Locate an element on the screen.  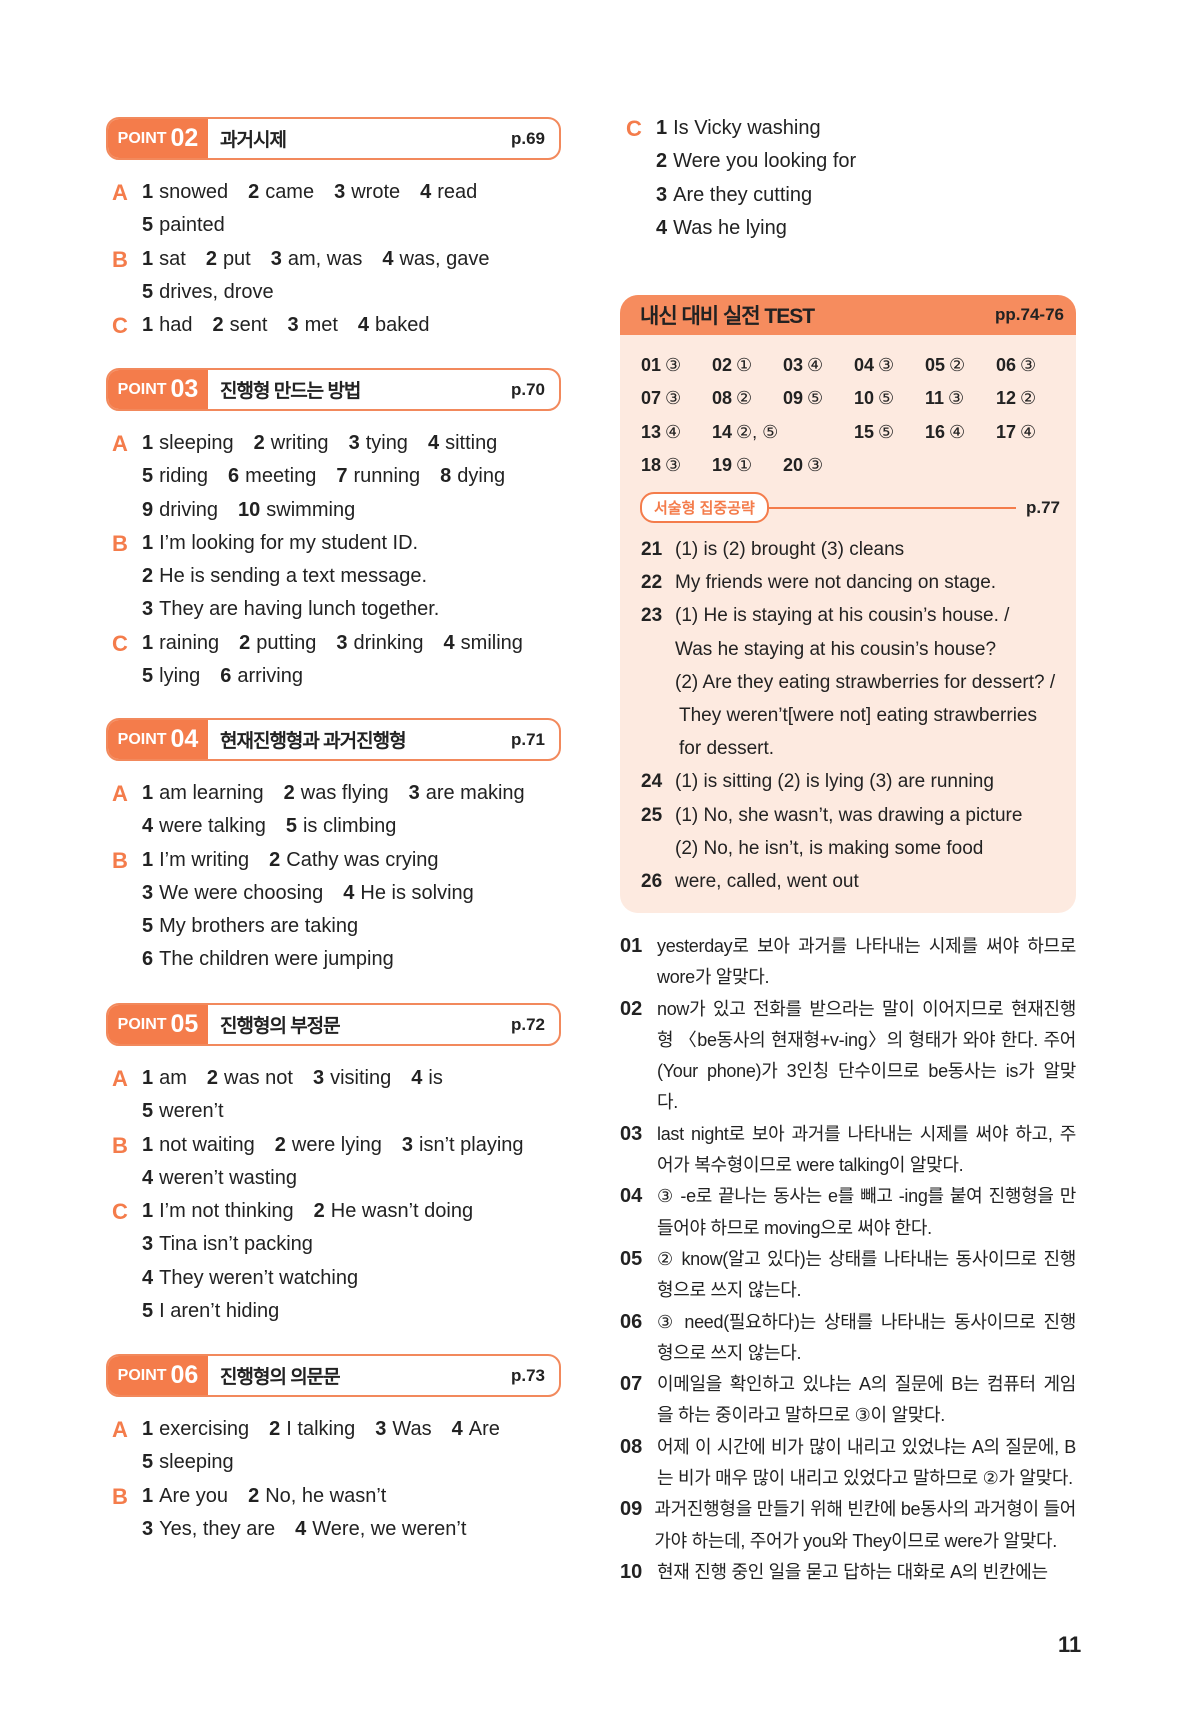
essay-row: 21 (1) is (2) brought (3) cleans is located at coordinates (853, 549).